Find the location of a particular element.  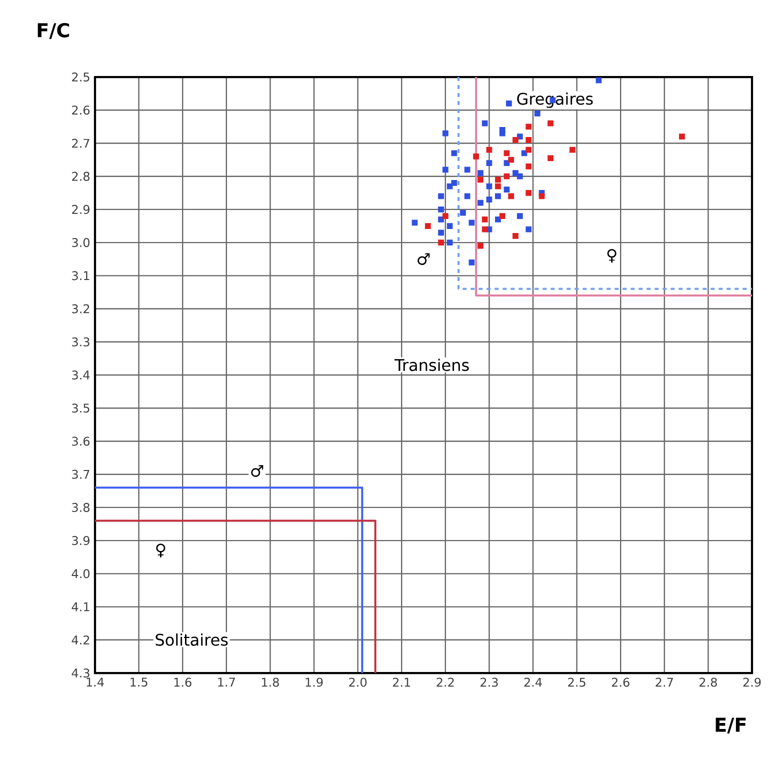

y-tick-label: 2.8 is located at coordinates (81, 176).